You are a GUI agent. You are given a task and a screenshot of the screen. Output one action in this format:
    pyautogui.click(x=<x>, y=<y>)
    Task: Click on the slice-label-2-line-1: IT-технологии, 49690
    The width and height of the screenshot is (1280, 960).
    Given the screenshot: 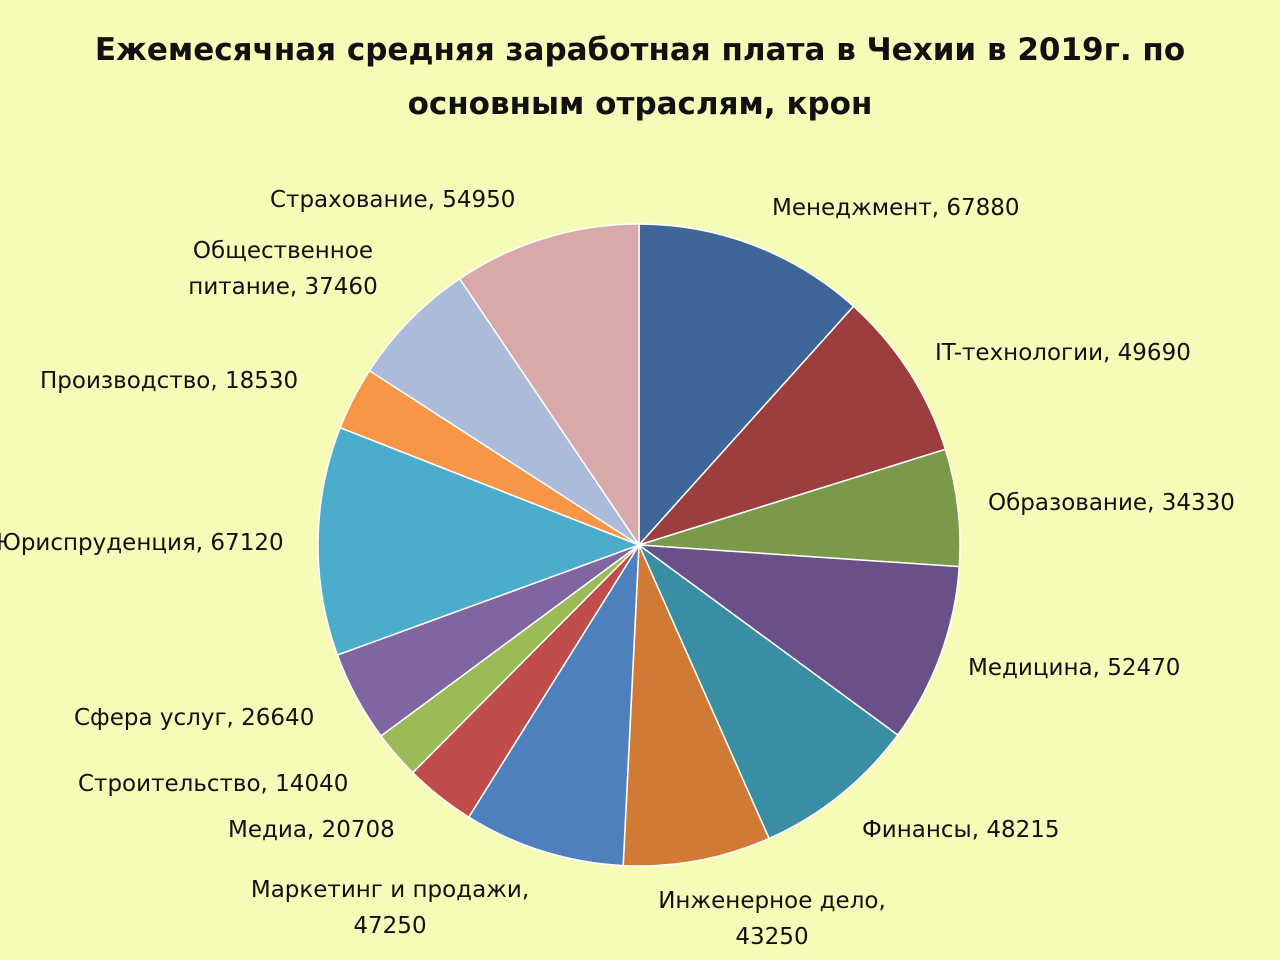 What is the action you would take?
    pyautogui.click(x=1063, y=353)
    